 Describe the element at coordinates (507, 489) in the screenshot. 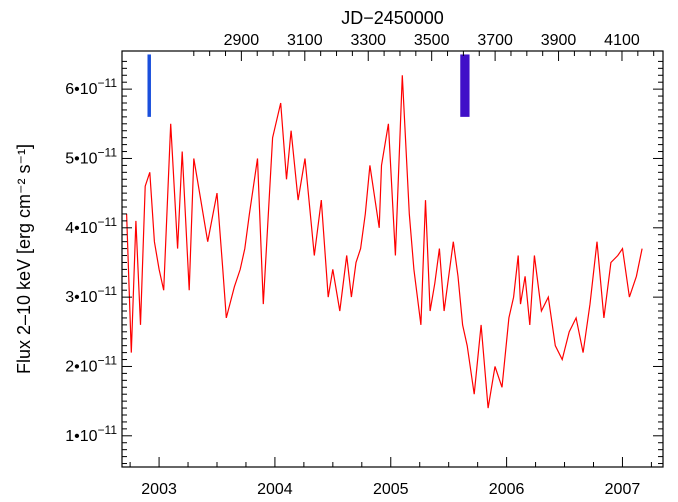

I see `x-tick-label: 2006` at that location.